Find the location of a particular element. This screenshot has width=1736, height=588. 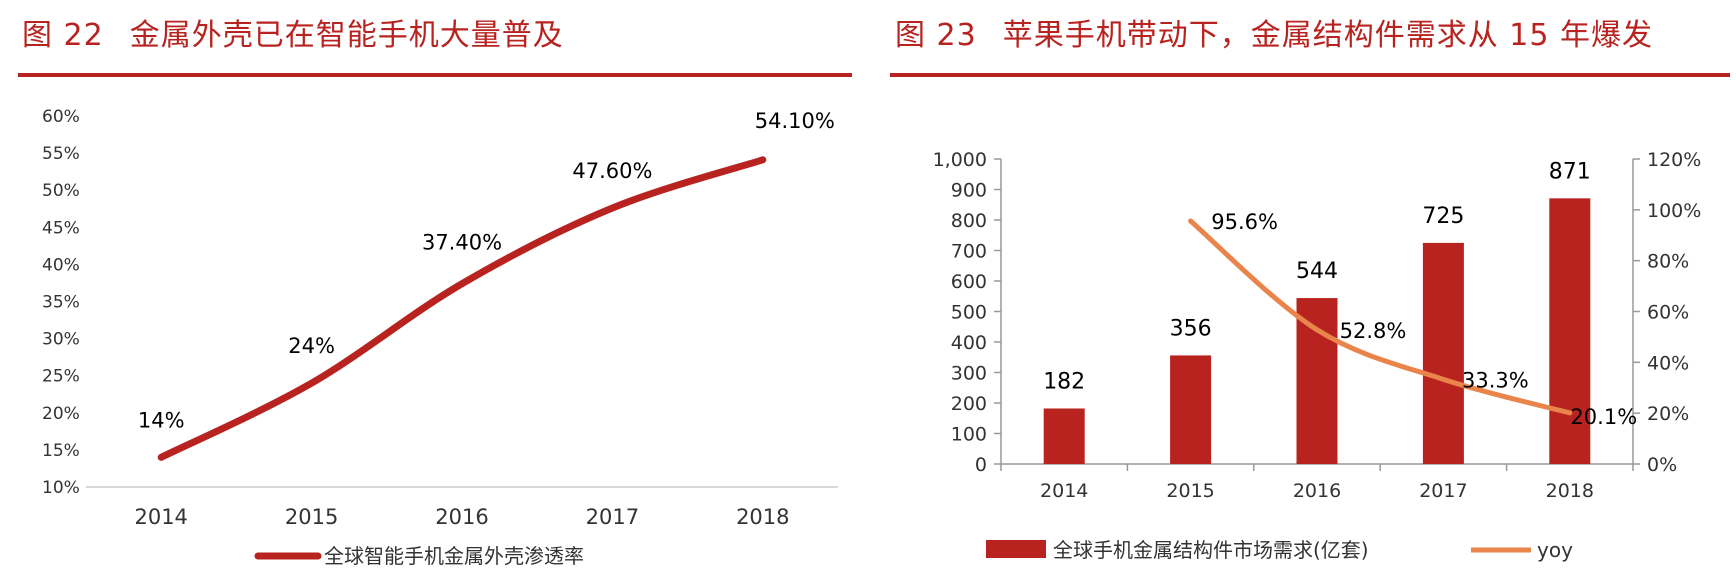

left-y-tick-label: 0 is located at coordinates (981, 465).